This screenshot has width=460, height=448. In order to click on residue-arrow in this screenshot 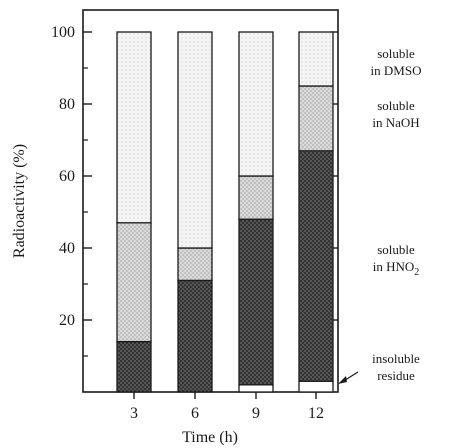, I will do `click(348, 377)`.